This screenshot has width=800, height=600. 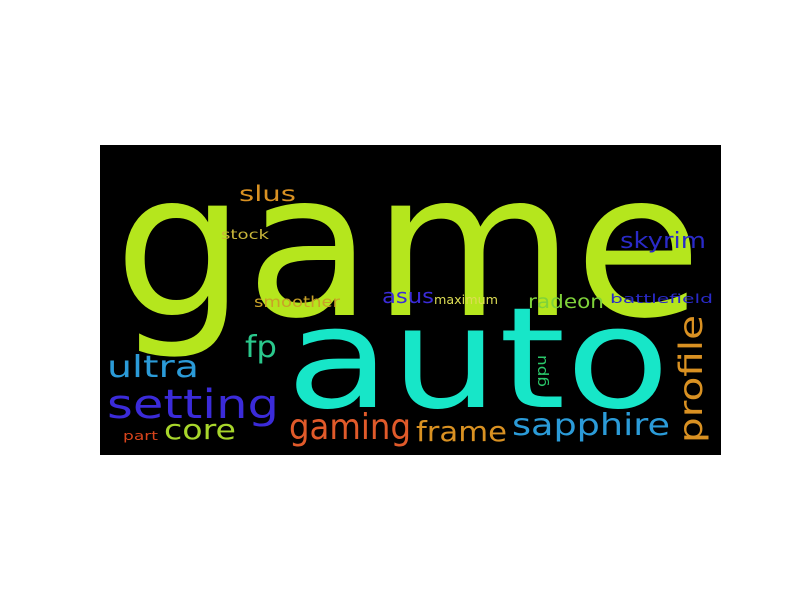 I want to click on word-radeon: radeon, so click(x=566, y=302).